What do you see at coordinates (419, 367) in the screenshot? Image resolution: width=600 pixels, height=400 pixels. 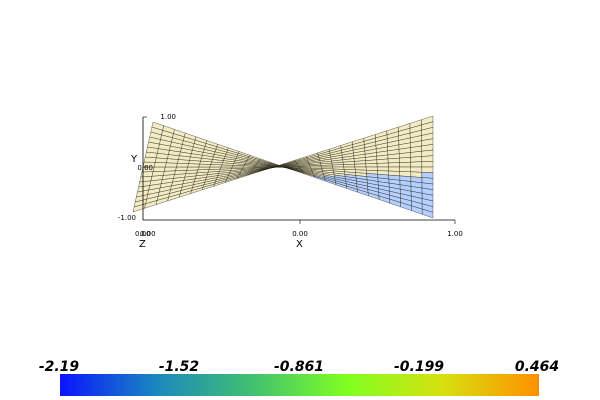 I see `scalar-bar-label-4: -0.199` at bounding box center [419, 367].